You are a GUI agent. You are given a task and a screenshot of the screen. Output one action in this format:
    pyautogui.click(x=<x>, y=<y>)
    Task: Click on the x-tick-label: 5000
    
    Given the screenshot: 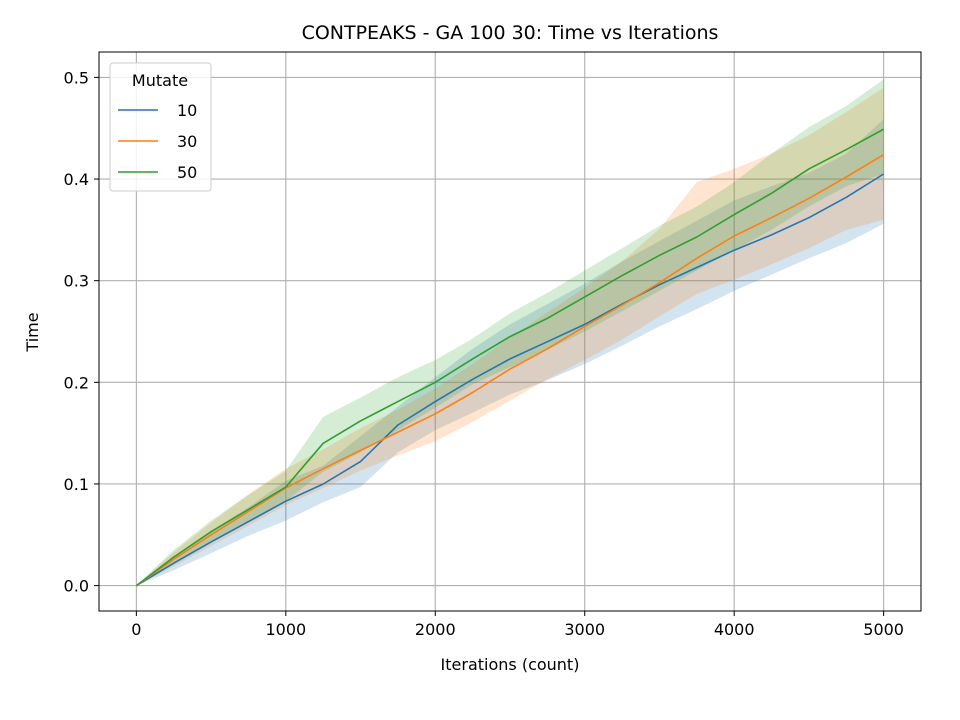 What is the action you would take?
    pyautogui.click(x=883, y=629)
    